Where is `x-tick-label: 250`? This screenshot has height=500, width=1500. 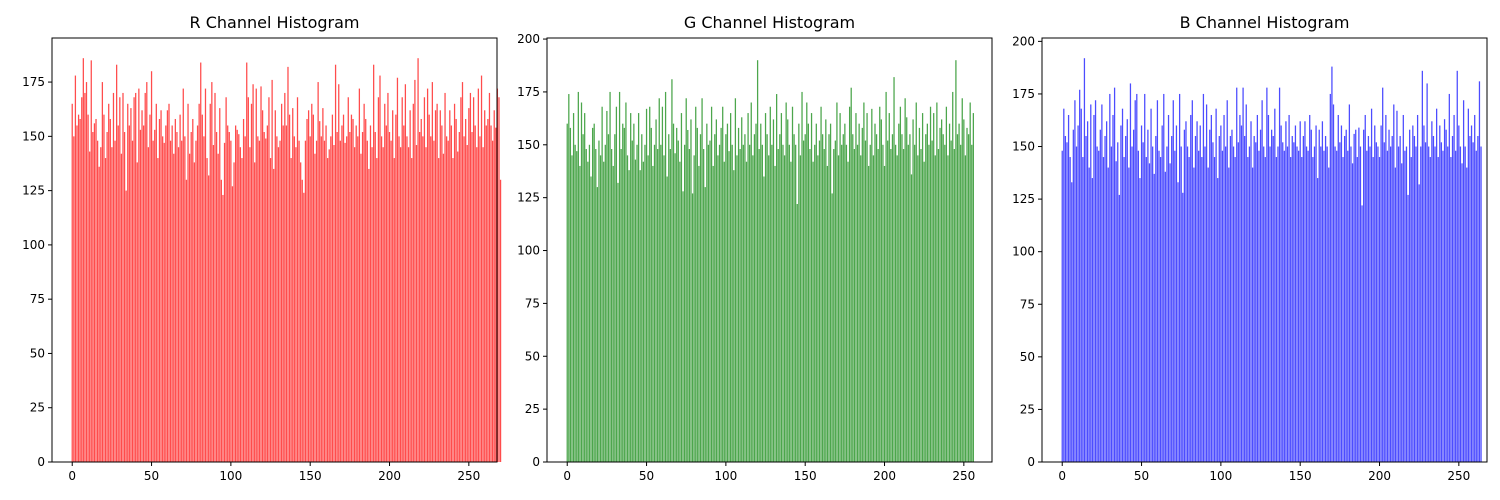 x-tick-label: 250 is located at coordinates (468, 476).